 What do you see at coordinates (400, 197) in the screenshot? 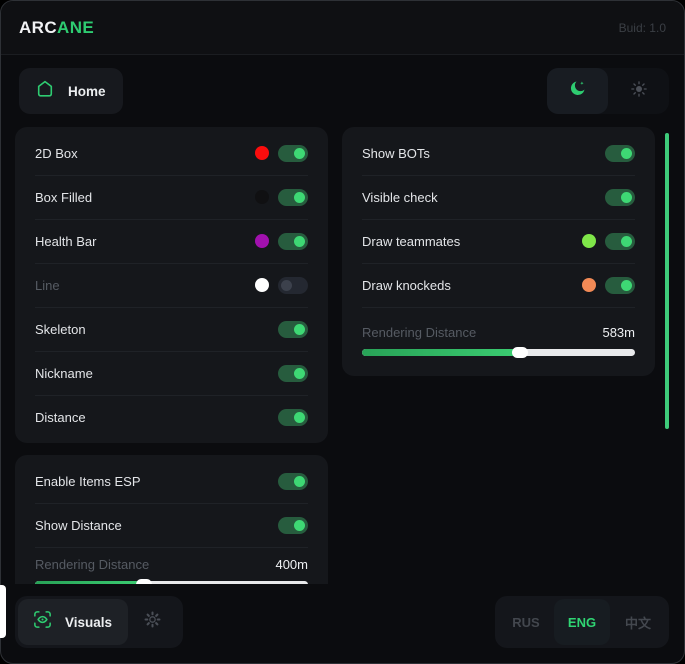
I see `setting-label: Visible check` at bounding box center [400, 197].